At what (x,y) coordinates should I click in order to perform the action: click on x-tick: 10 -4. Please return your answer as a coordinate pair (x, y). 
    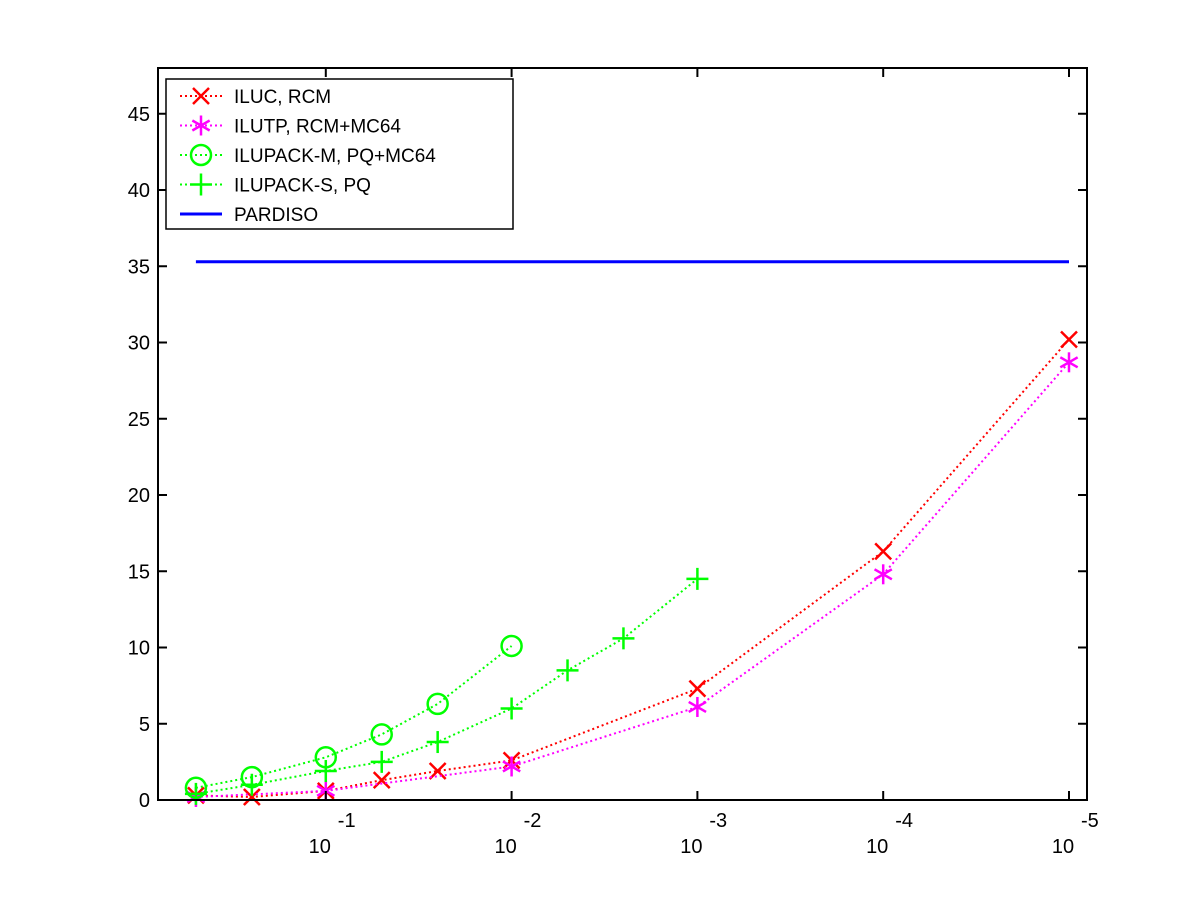
    Looking at the image, I should click on (889, 463).